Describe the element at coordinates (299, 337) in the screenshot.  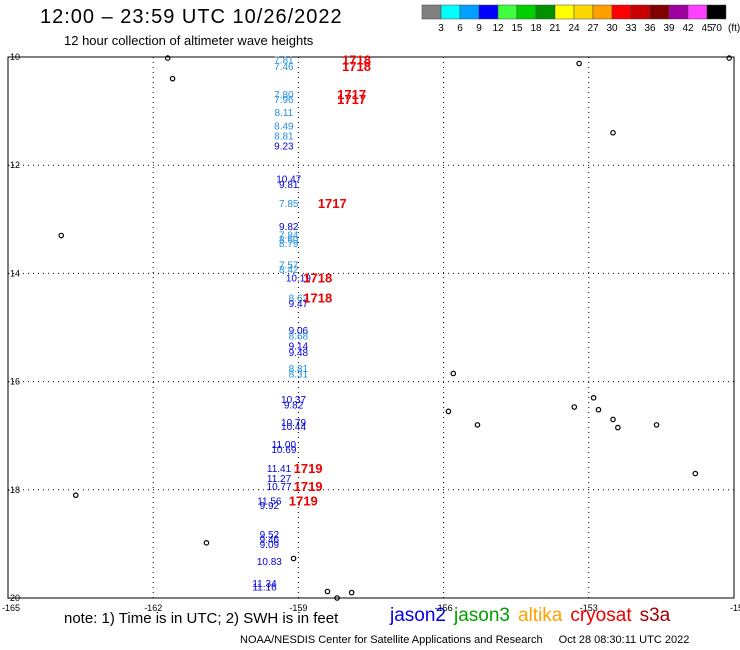
I see `swh-label: 8.68` at that location.